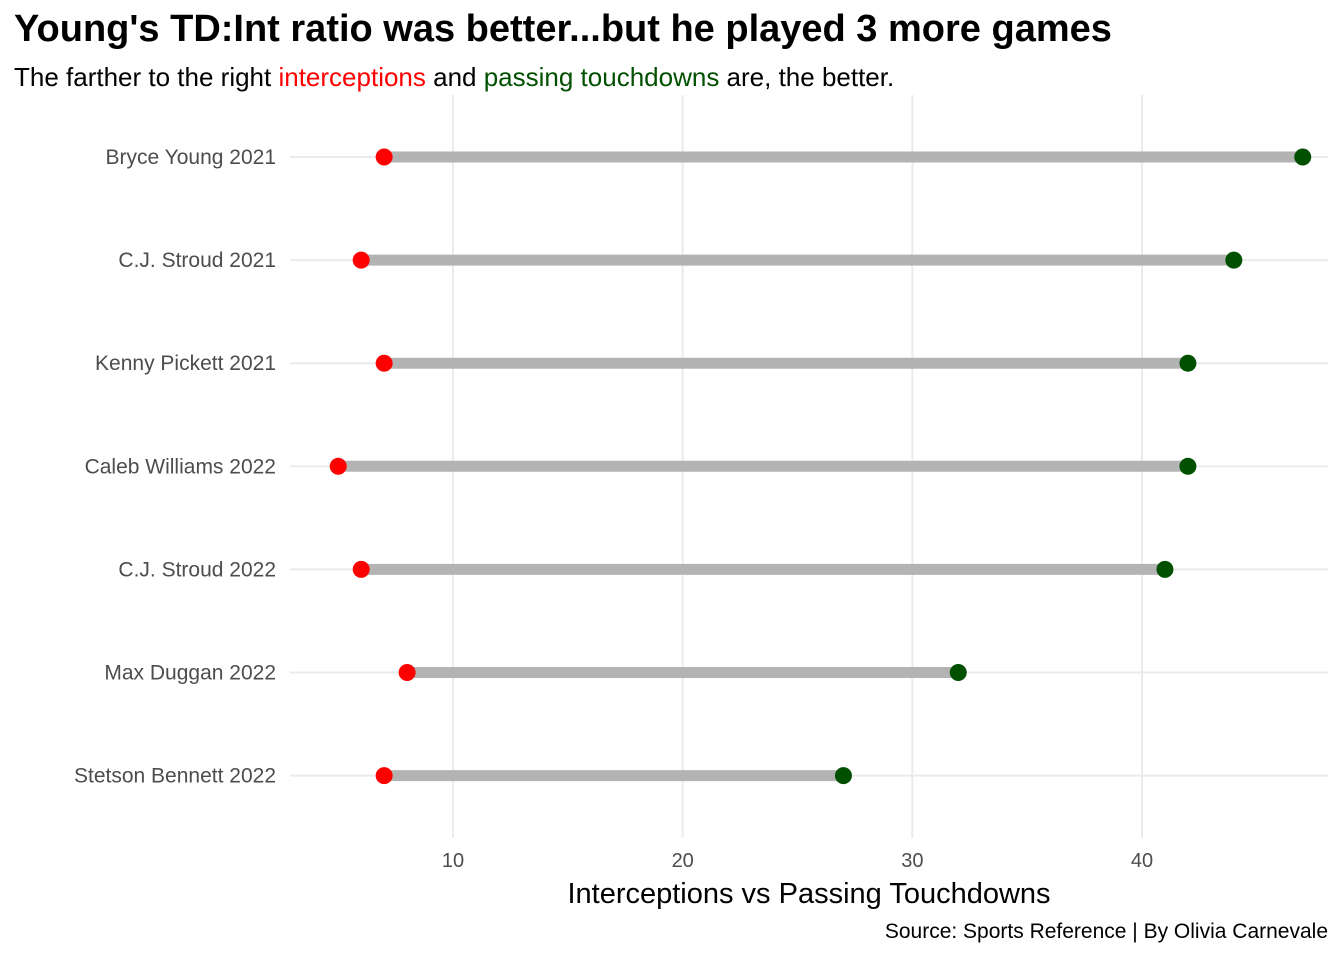 The width and height of the screenshot is (1344, 960). What do you see at coordinates (683, 861) in the screenshot?
I see `x-tick-label-20: 20` at bounding box center [683, 861].